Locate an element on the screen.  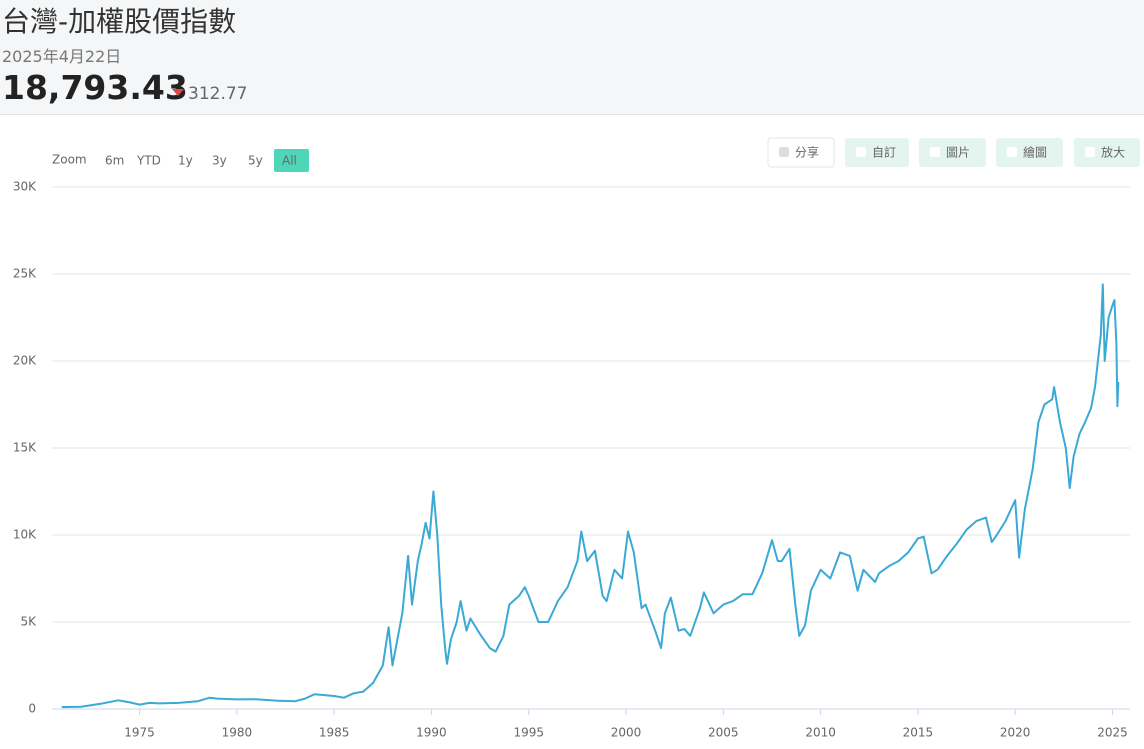
range-button-bg is located at coordinates (291, 160).